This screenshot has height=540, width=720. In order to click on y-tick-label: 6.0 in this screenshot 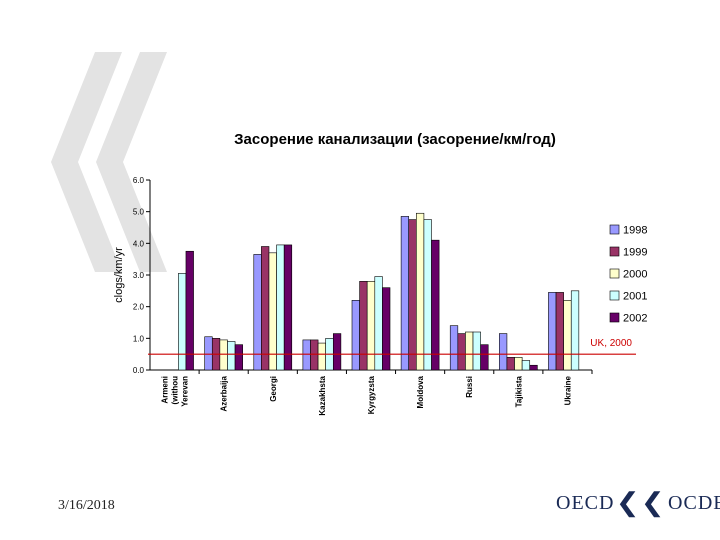, I will do `click(139, 180)`.